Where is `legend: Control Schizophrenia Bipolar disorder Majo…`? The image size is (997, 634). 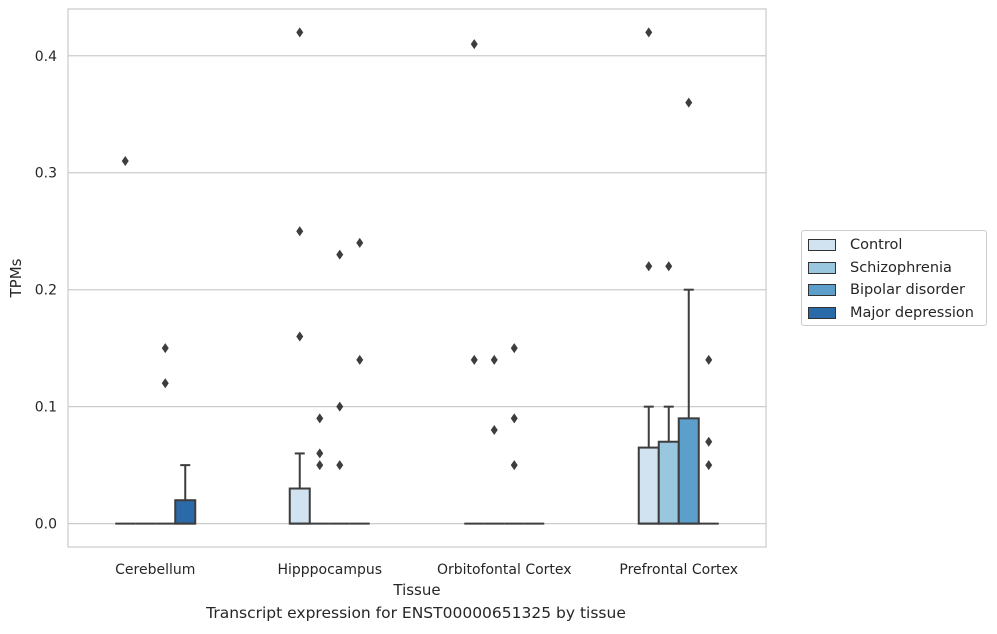
legend: Control Schizophrenia Bipolar disorder Majo… is located at coordinates (894, 278).